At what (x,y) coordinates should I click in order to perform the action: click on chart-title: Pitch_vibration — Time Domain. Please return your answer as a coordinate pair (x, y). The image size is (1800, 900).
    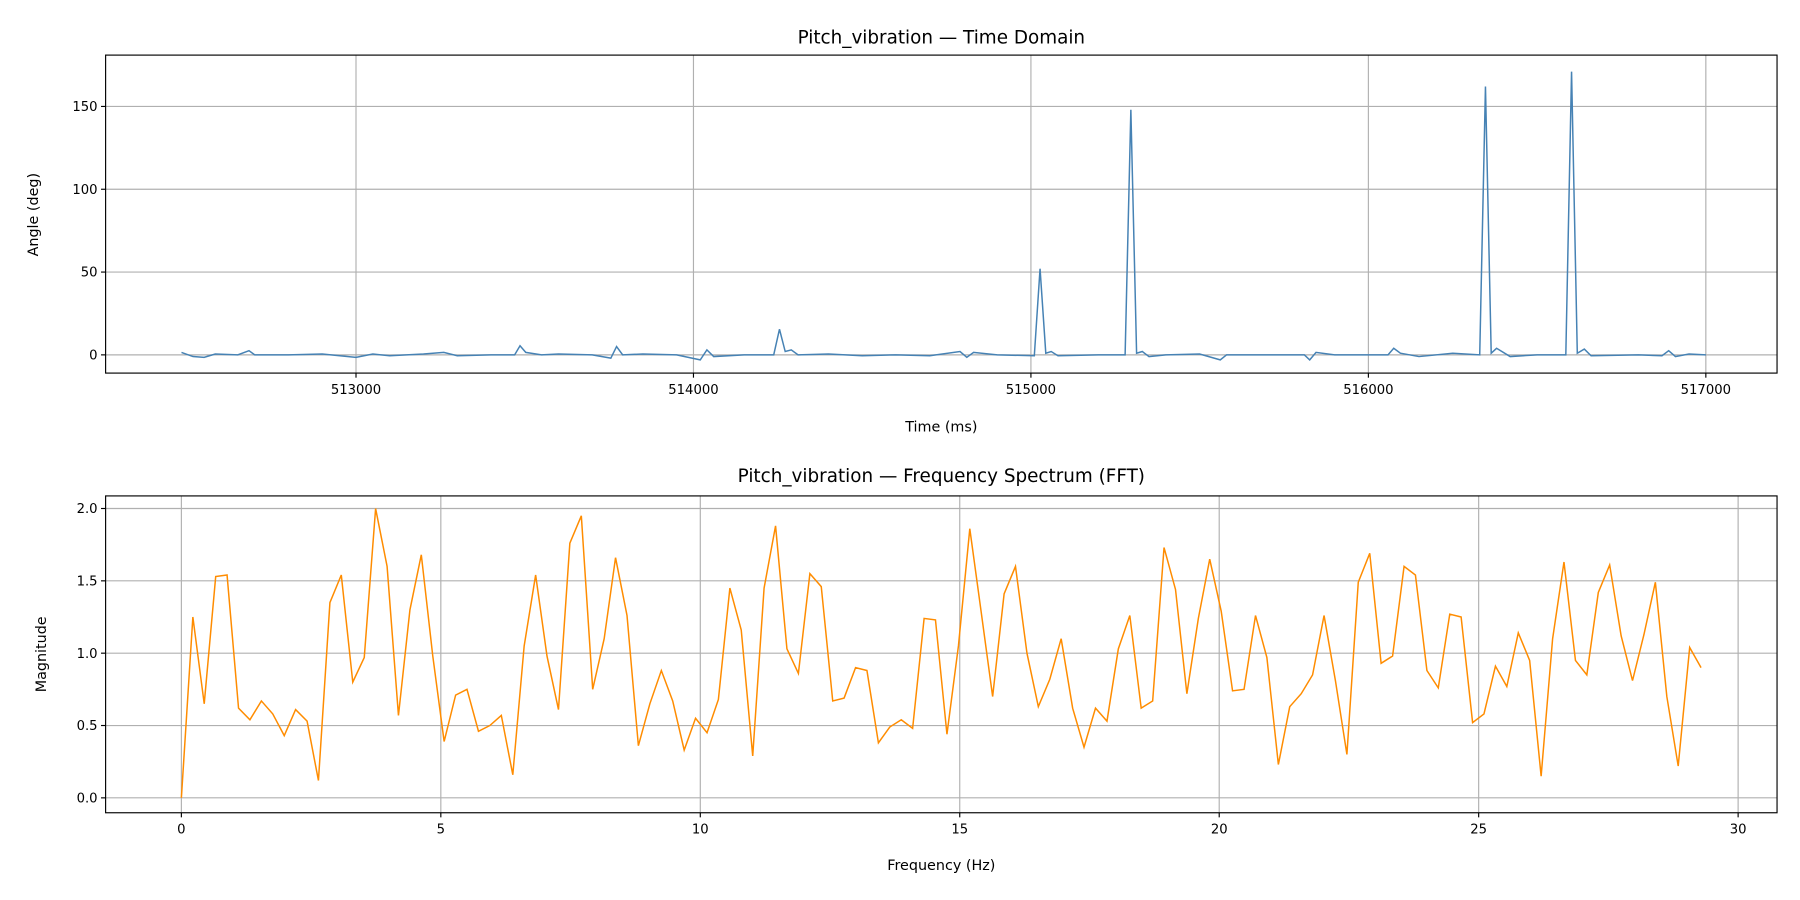
    Looking at the image, I should click on (942, 38).